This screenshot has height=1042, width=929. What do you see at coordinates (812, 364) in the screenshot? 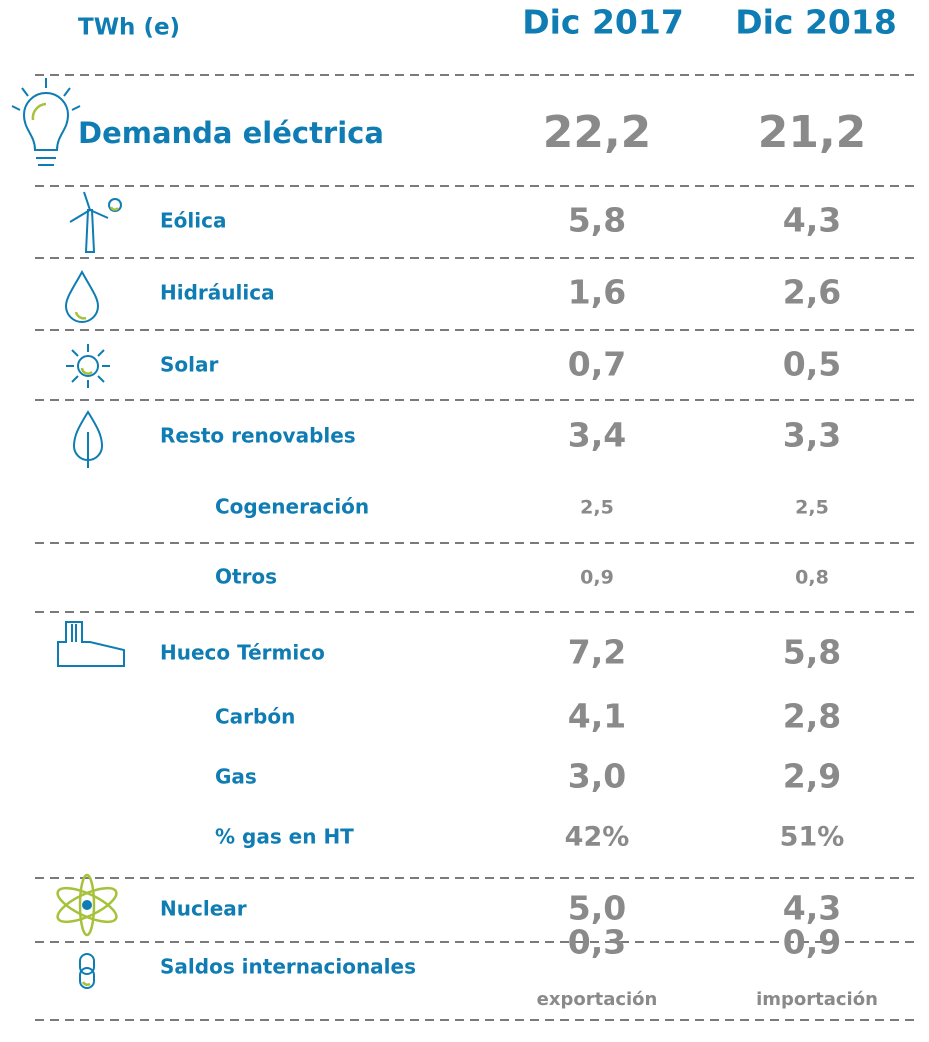
I see `cell-value: 0,5` at bounding box center [812, 364].